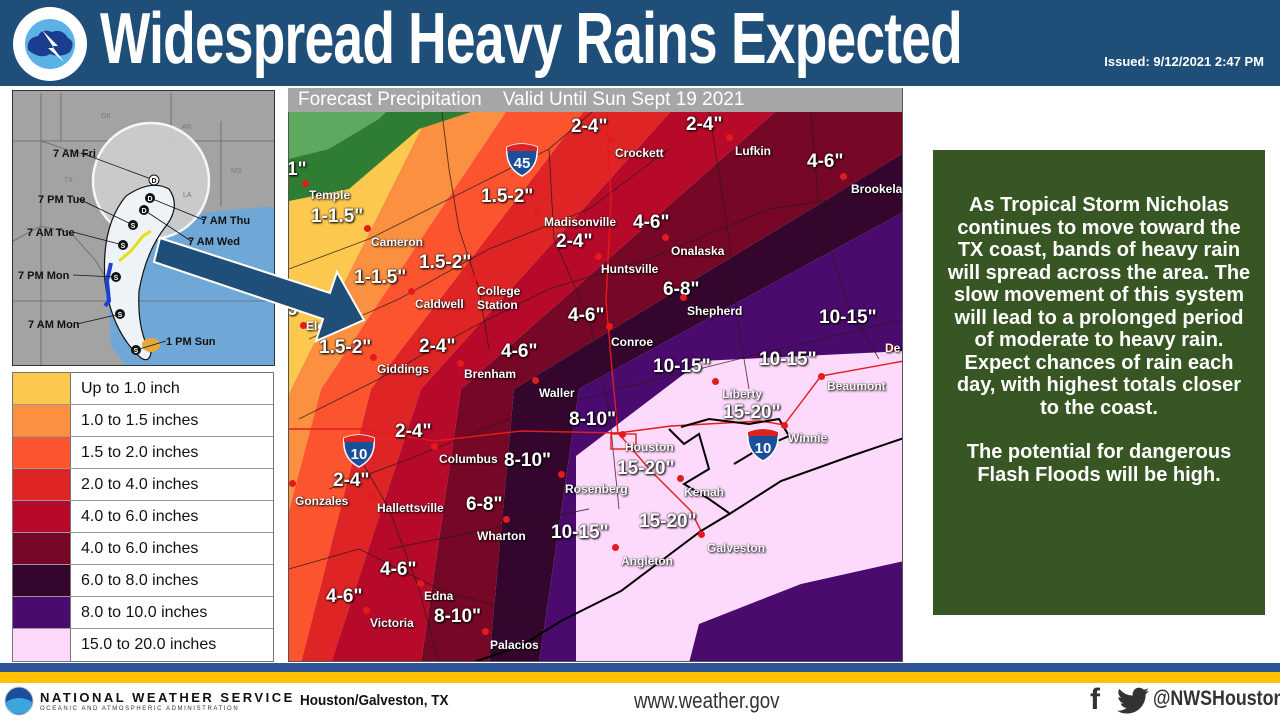  What do you see at coordinates (51, 233) in the screenshot?
I see `track-label: 7 AM Tue` at bounding box center [51, 233].